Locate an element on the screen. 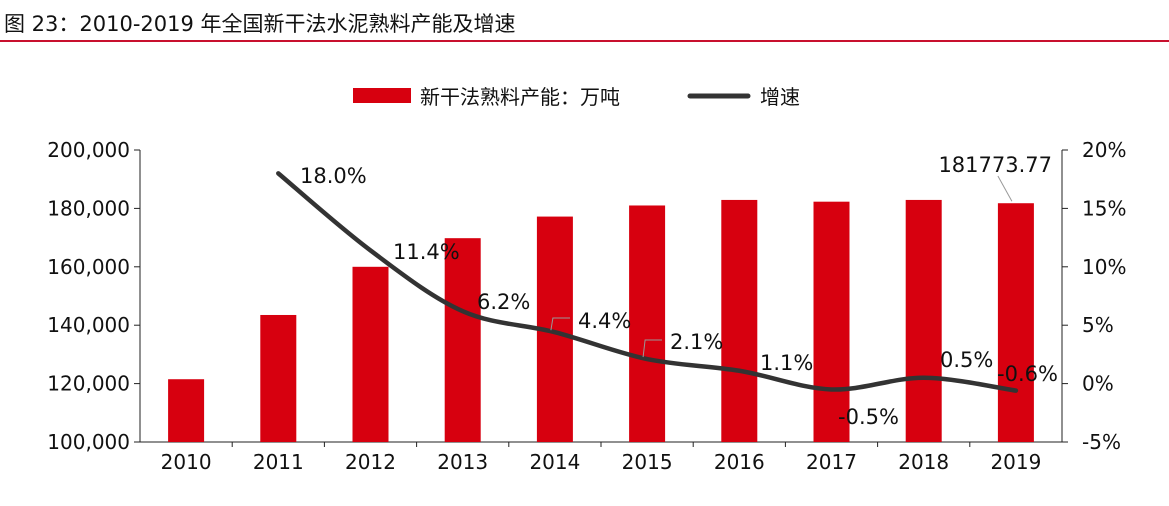 This screenshot has width=1169, height=506. figure-title: 图 23：2010-2019 年全国新干法水泥熟料产能及增速 is located at coordinates (260, 24).